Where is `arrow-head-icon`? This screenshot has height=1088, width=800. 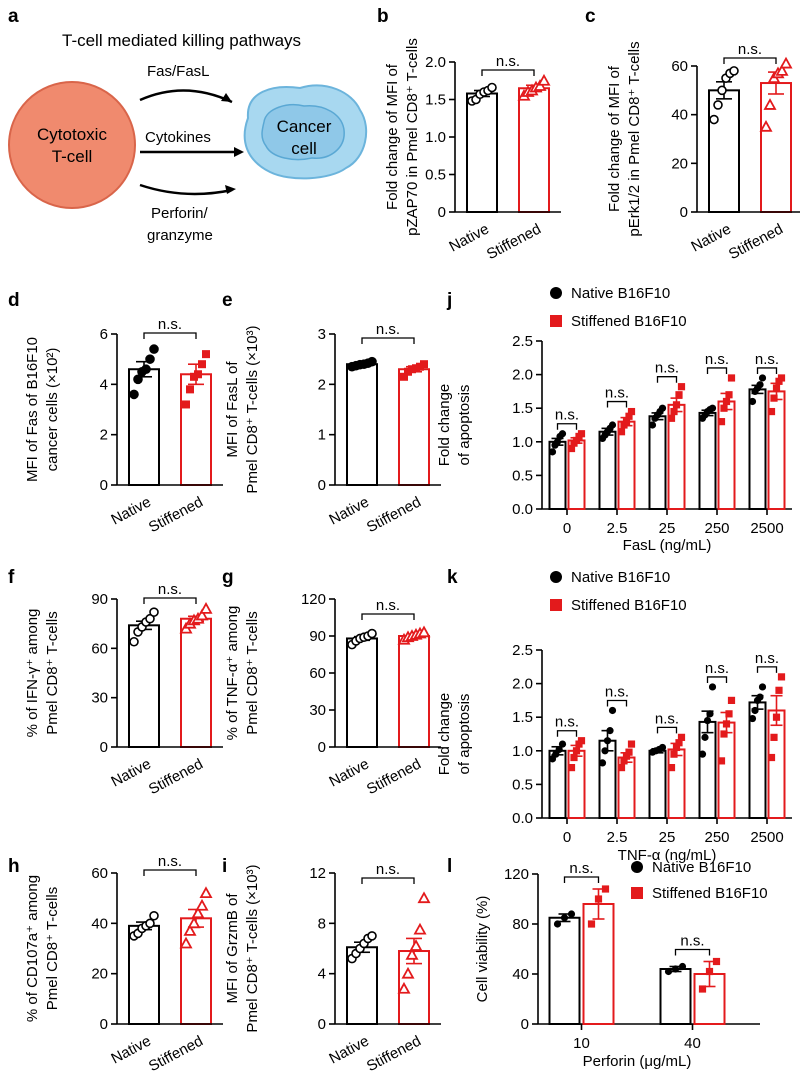
arrow-head-icon is located at coordinates (230, 189).